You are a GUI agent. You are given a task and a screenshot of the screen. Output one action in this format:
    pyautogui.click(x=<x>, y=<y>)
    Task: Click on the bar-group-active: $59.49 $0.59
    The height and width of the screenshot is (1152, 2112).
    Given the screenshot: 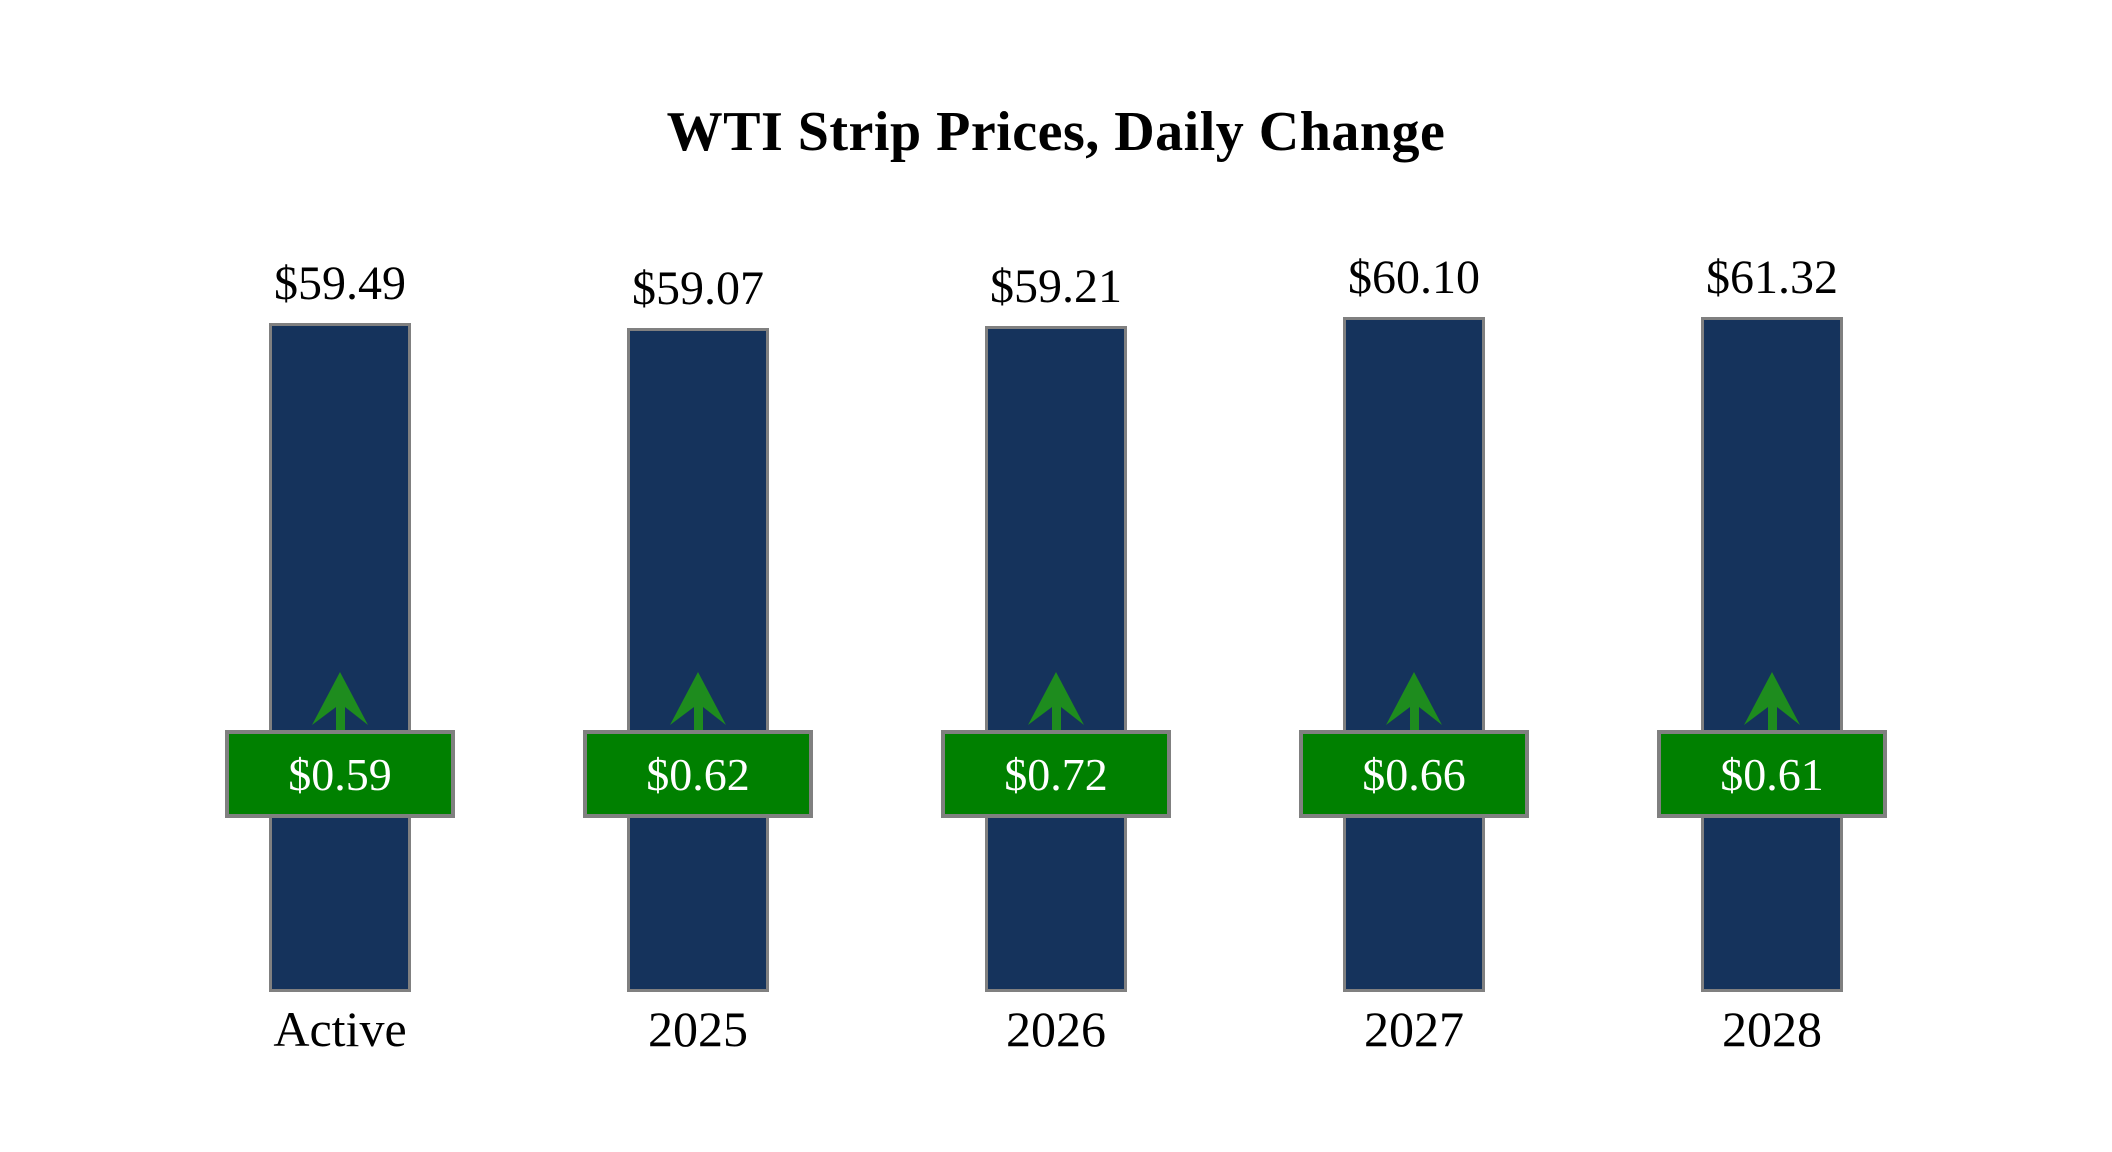 What is the action you would take?
    pyautogui.click(x=340, y=621)
    